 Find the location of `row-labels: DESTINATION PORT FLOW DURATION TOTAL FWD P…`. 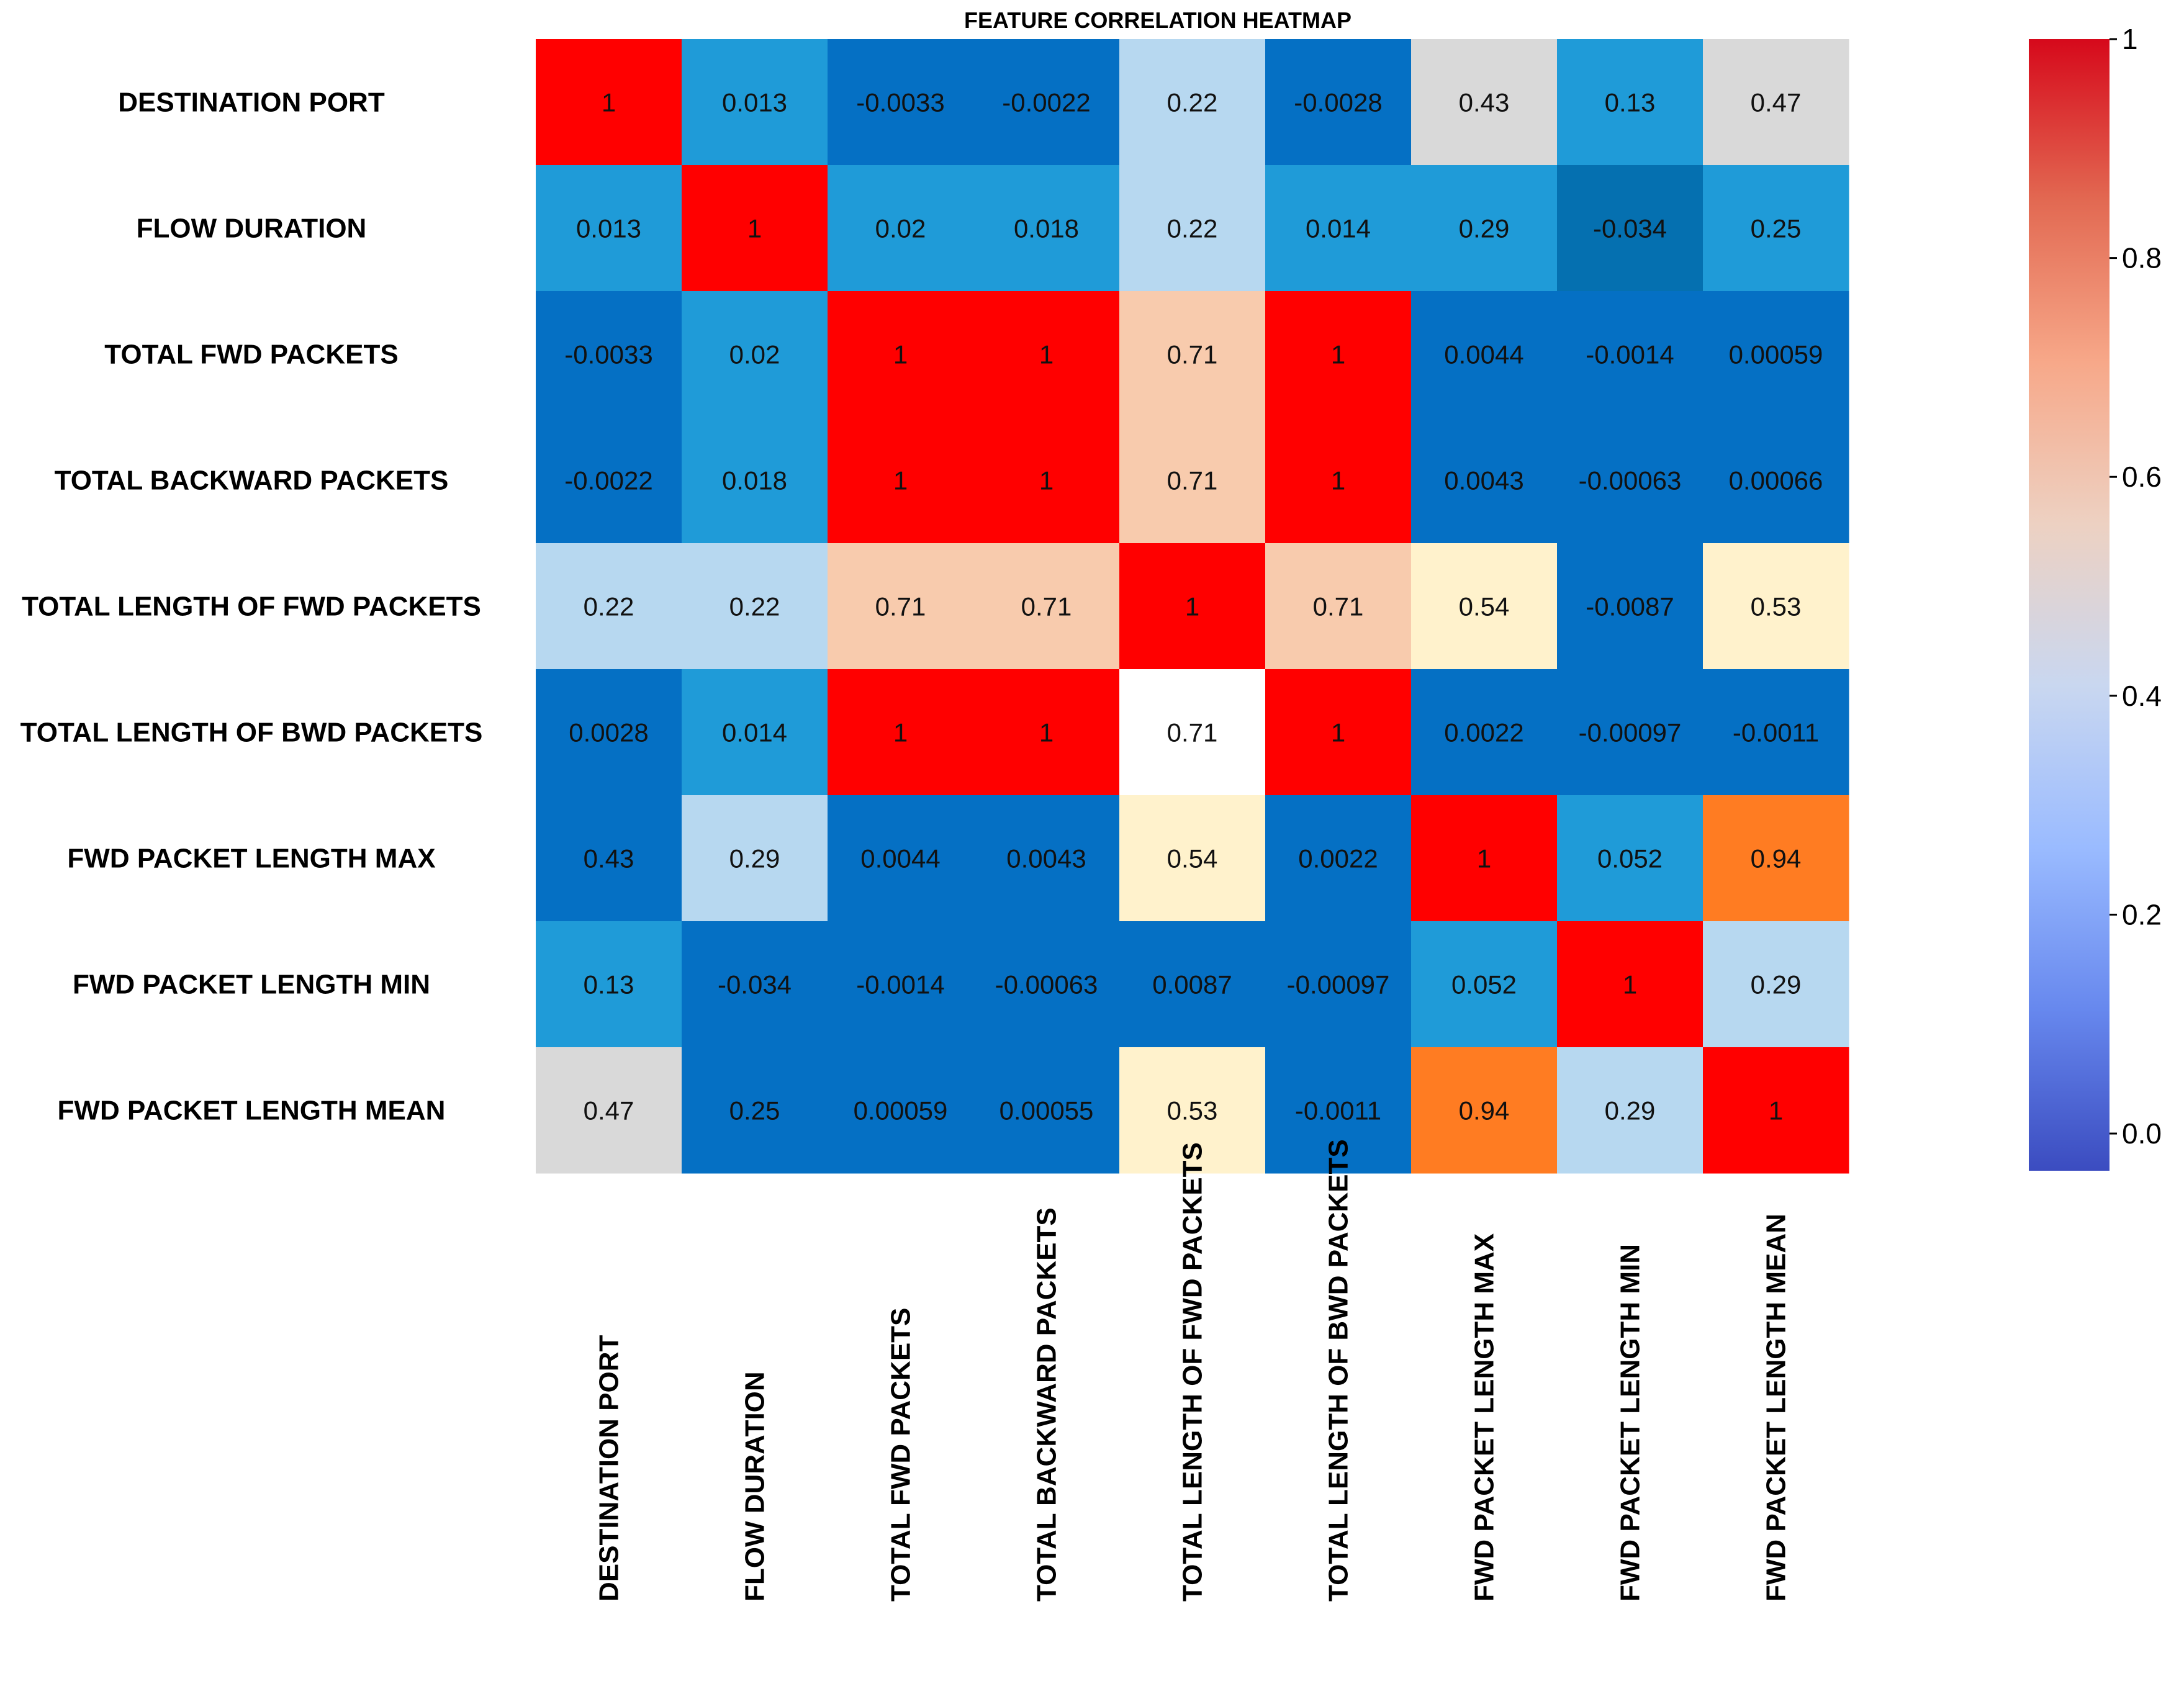

row-labels: DESTINATION PORT FLOW DURATION TOTAL FWD P… is located at coordinates (251, 607).